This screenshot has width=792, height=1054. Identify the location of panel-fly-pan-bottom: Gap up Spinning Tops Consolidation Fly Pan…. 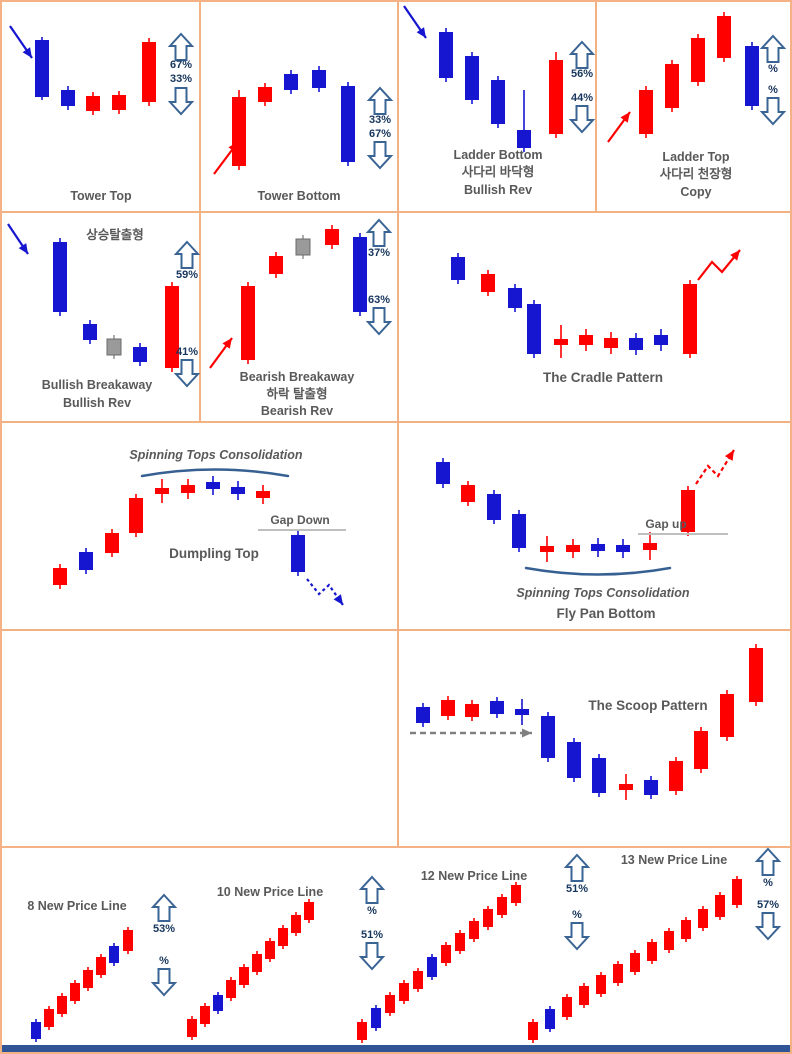
(594, 526).